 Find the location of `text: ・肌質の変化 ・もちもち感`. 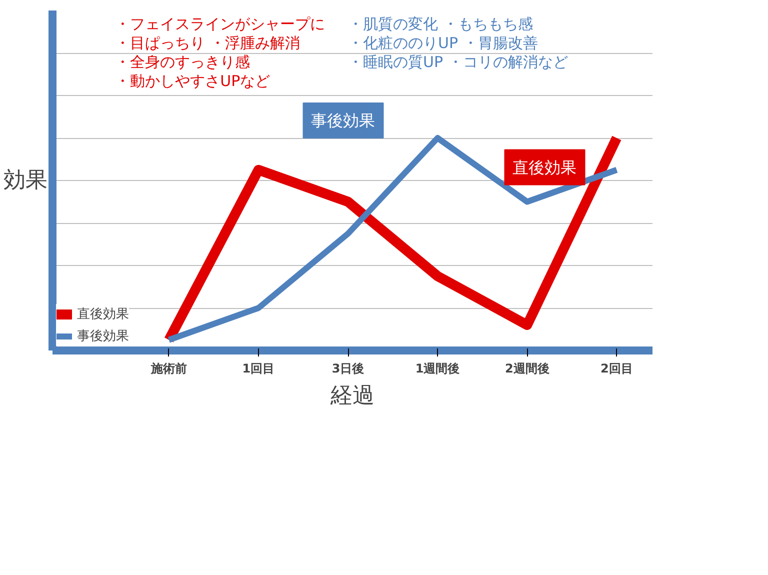

text: ・肌質の変化 ・もちもち感 is located at coordinates (440, 23).